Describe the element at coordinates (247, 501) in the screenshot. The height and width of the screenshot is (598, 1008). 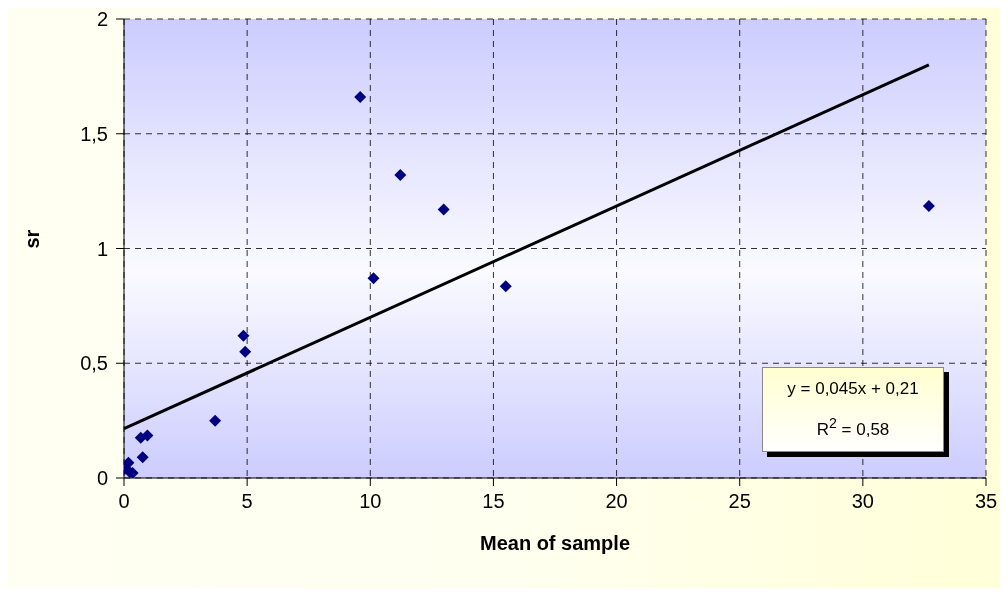
I see `x-tick-label: 5` at that location.